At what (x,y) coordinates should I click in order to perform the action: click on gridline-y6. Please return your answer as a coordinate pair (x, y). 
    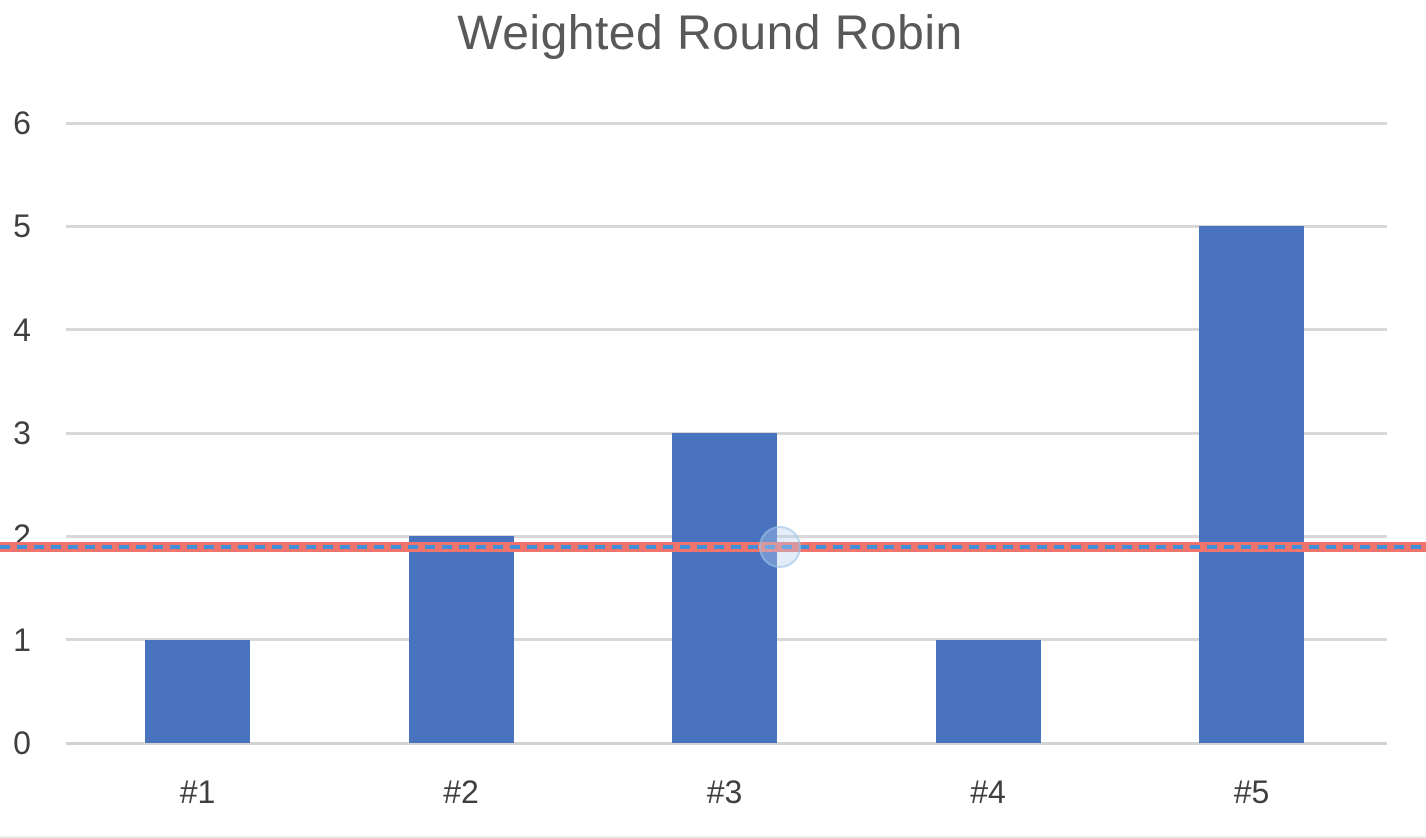
    Looking at the image, I should click on (726, 123).